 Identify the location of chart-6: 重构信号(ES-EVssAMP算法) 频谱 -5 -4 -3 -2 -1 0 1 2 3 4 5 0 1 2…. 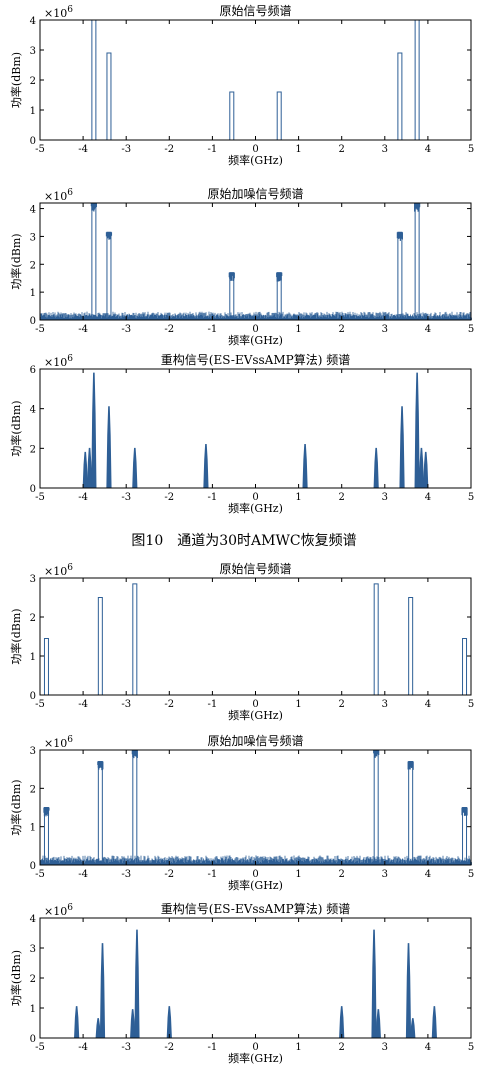
(241, 983).